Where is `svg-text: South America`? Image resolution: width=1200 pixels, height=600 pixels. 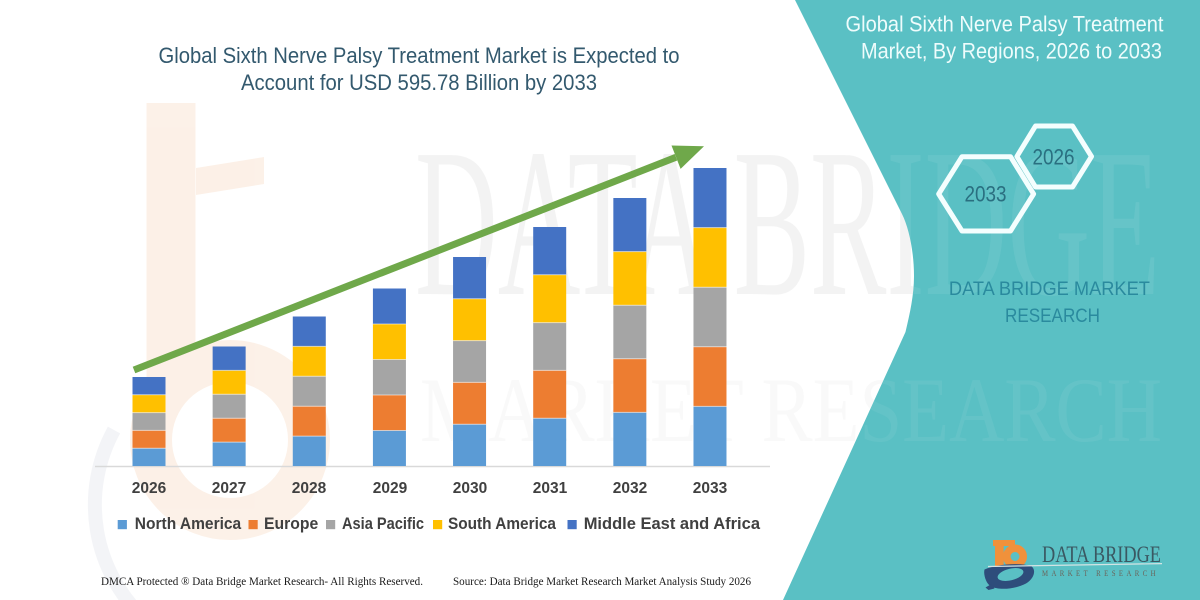 svg-text: South America is located at coordinates (502, 524).